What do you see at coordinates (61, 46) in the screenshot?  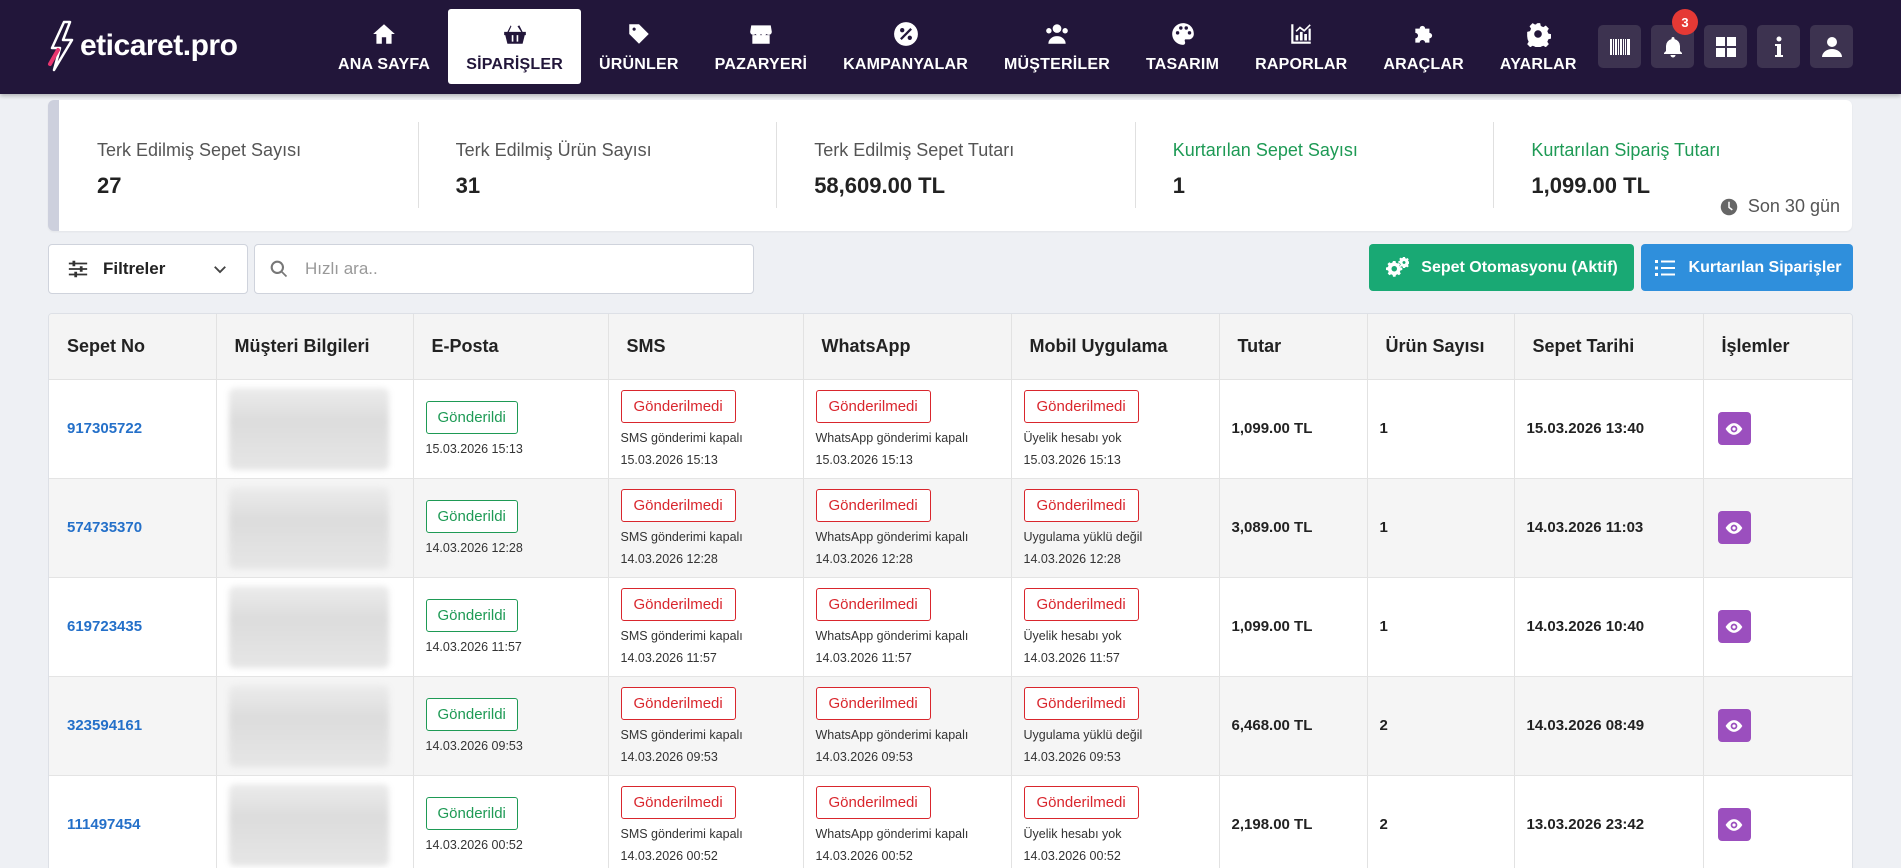 I see `lightning-logo-icon` at bounding box center [61, 46].